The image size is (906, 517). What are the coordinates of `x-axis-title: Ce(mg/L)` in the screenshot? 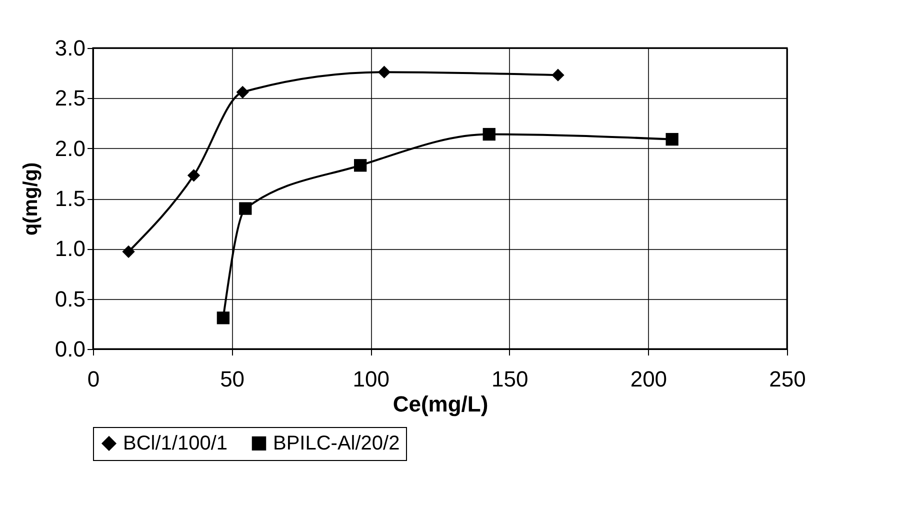 It's located at (440, 404).